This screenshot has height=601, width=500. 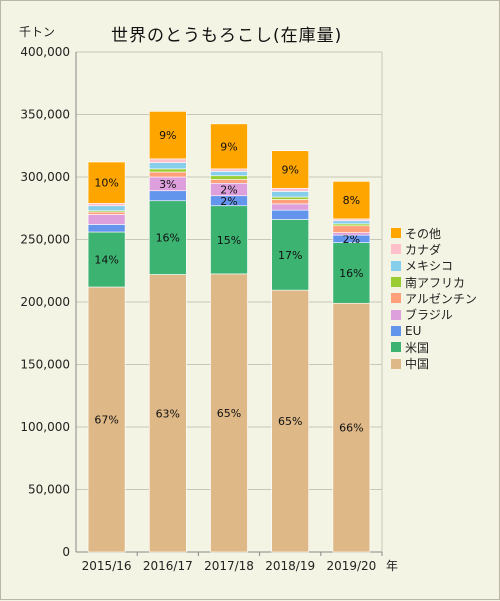 I want to click on y-tick-label: 400,000, so click(x=45, y=52).